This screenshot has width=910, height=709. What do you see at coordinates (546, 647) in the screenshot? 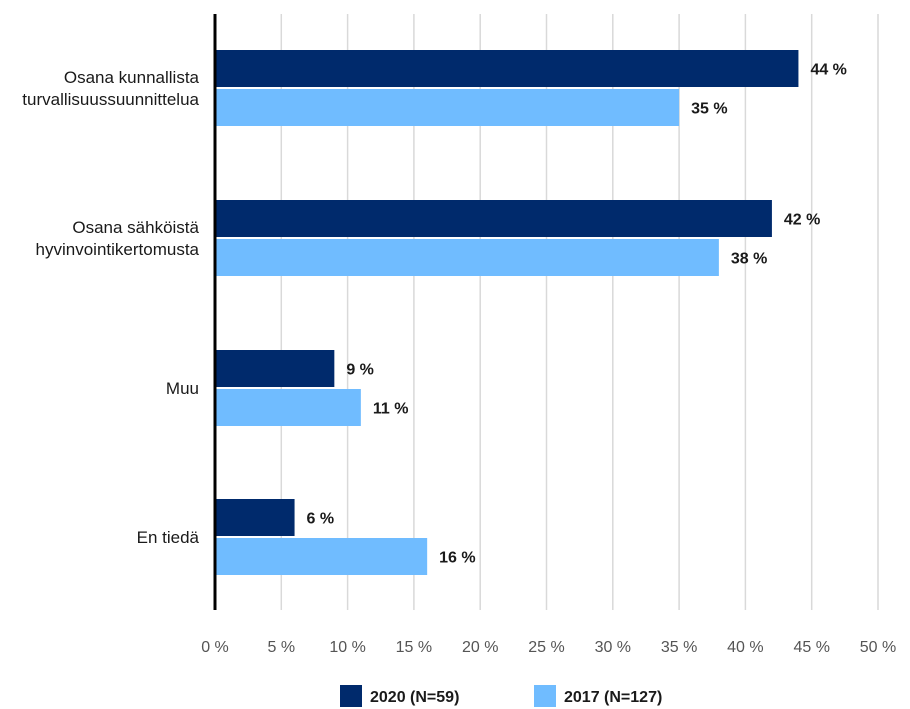
I see `x-tick-label-25: 25 %` at bounding box center [546, 647].